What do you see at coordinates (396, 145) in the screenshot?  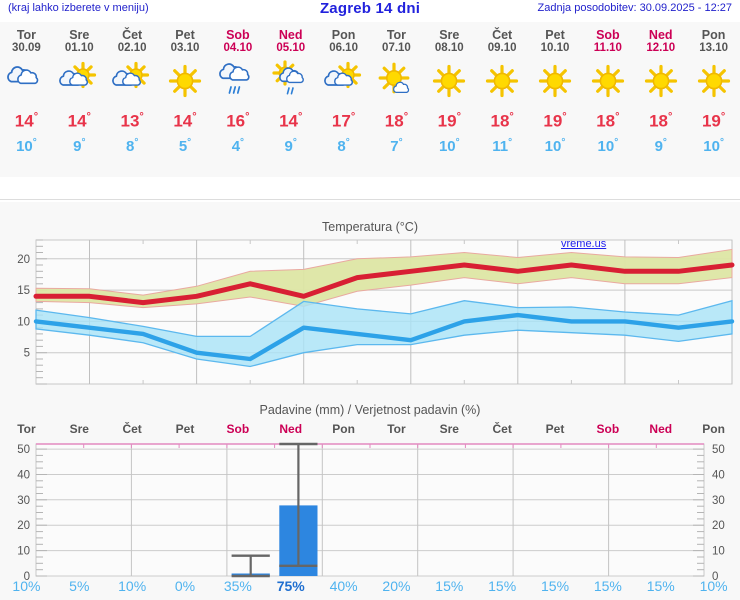 I see `min-temperature: 7°` at bounding box center [396, 145].